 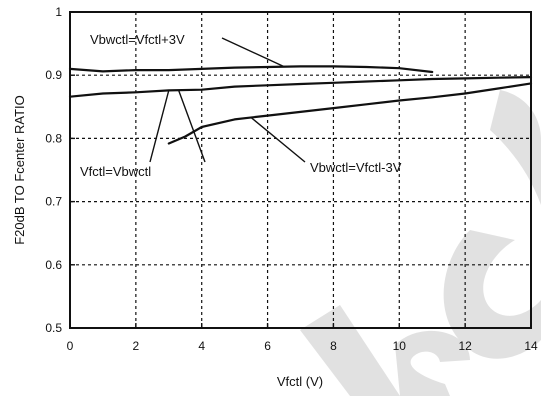 I want to click on y-axis-title: F20dB TO Fcenter RATIO, so click(x=19, y=170).